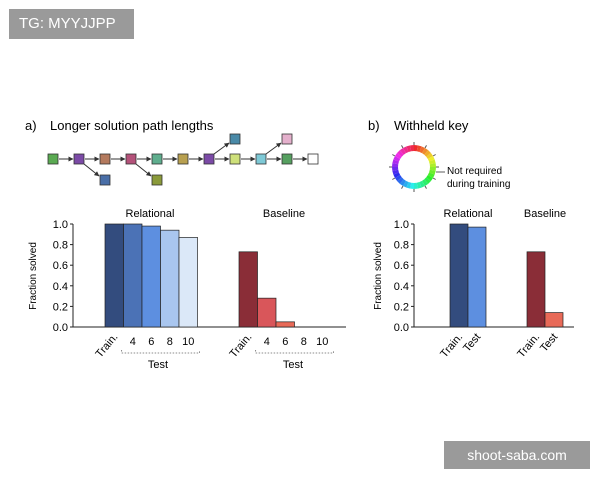 The image size is (600, 480). What do you see at coordinates (378, 276) in the screenshot?
I see `chart-b-ylabel: Fraction solved` at bounding box center [378, 276].